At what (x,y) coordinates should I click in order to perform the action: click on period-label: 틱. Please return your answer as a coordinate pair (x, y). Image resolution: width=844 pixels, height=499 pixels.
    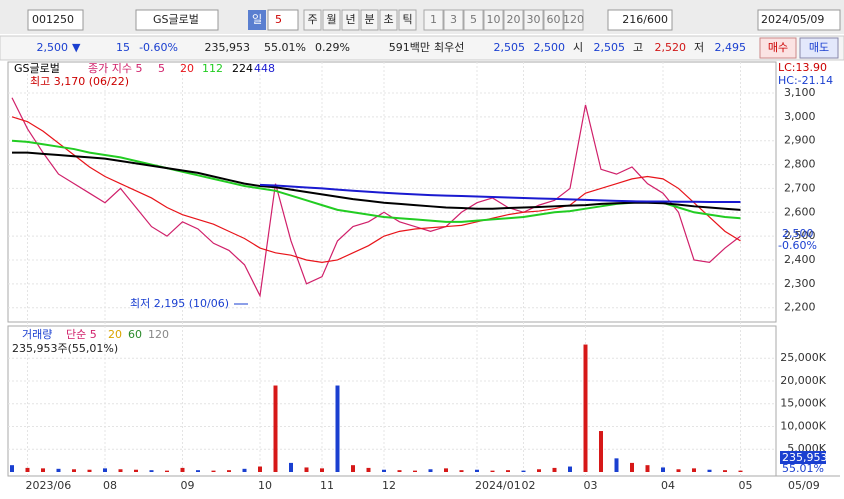
    Looking at the image, I should click on (407, 19).